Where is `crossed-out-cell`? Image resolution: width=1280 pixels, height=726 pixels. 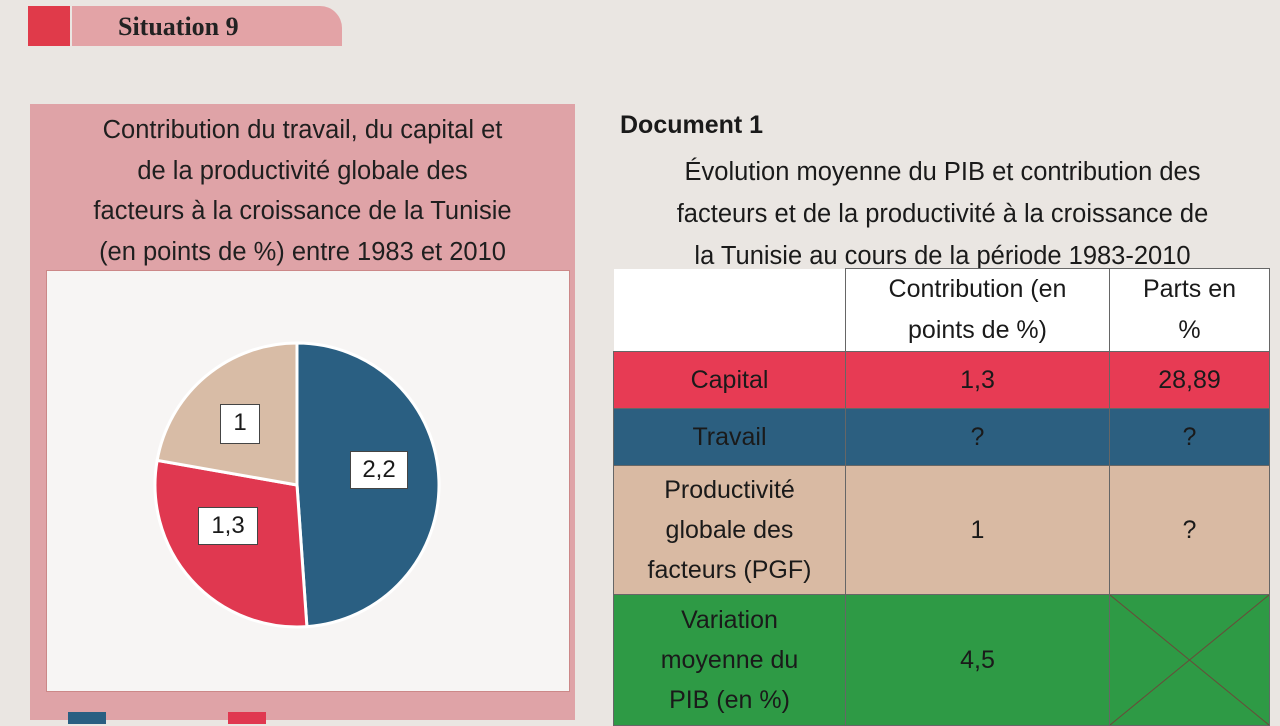
crossed-out-cell is located at coordinates (1189, 660).